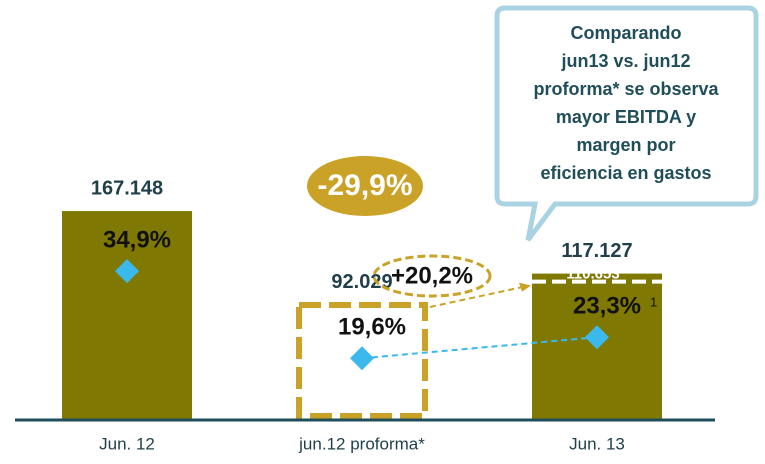  I want to click on x-tick-label: Jun. 12, so click(127, 443).